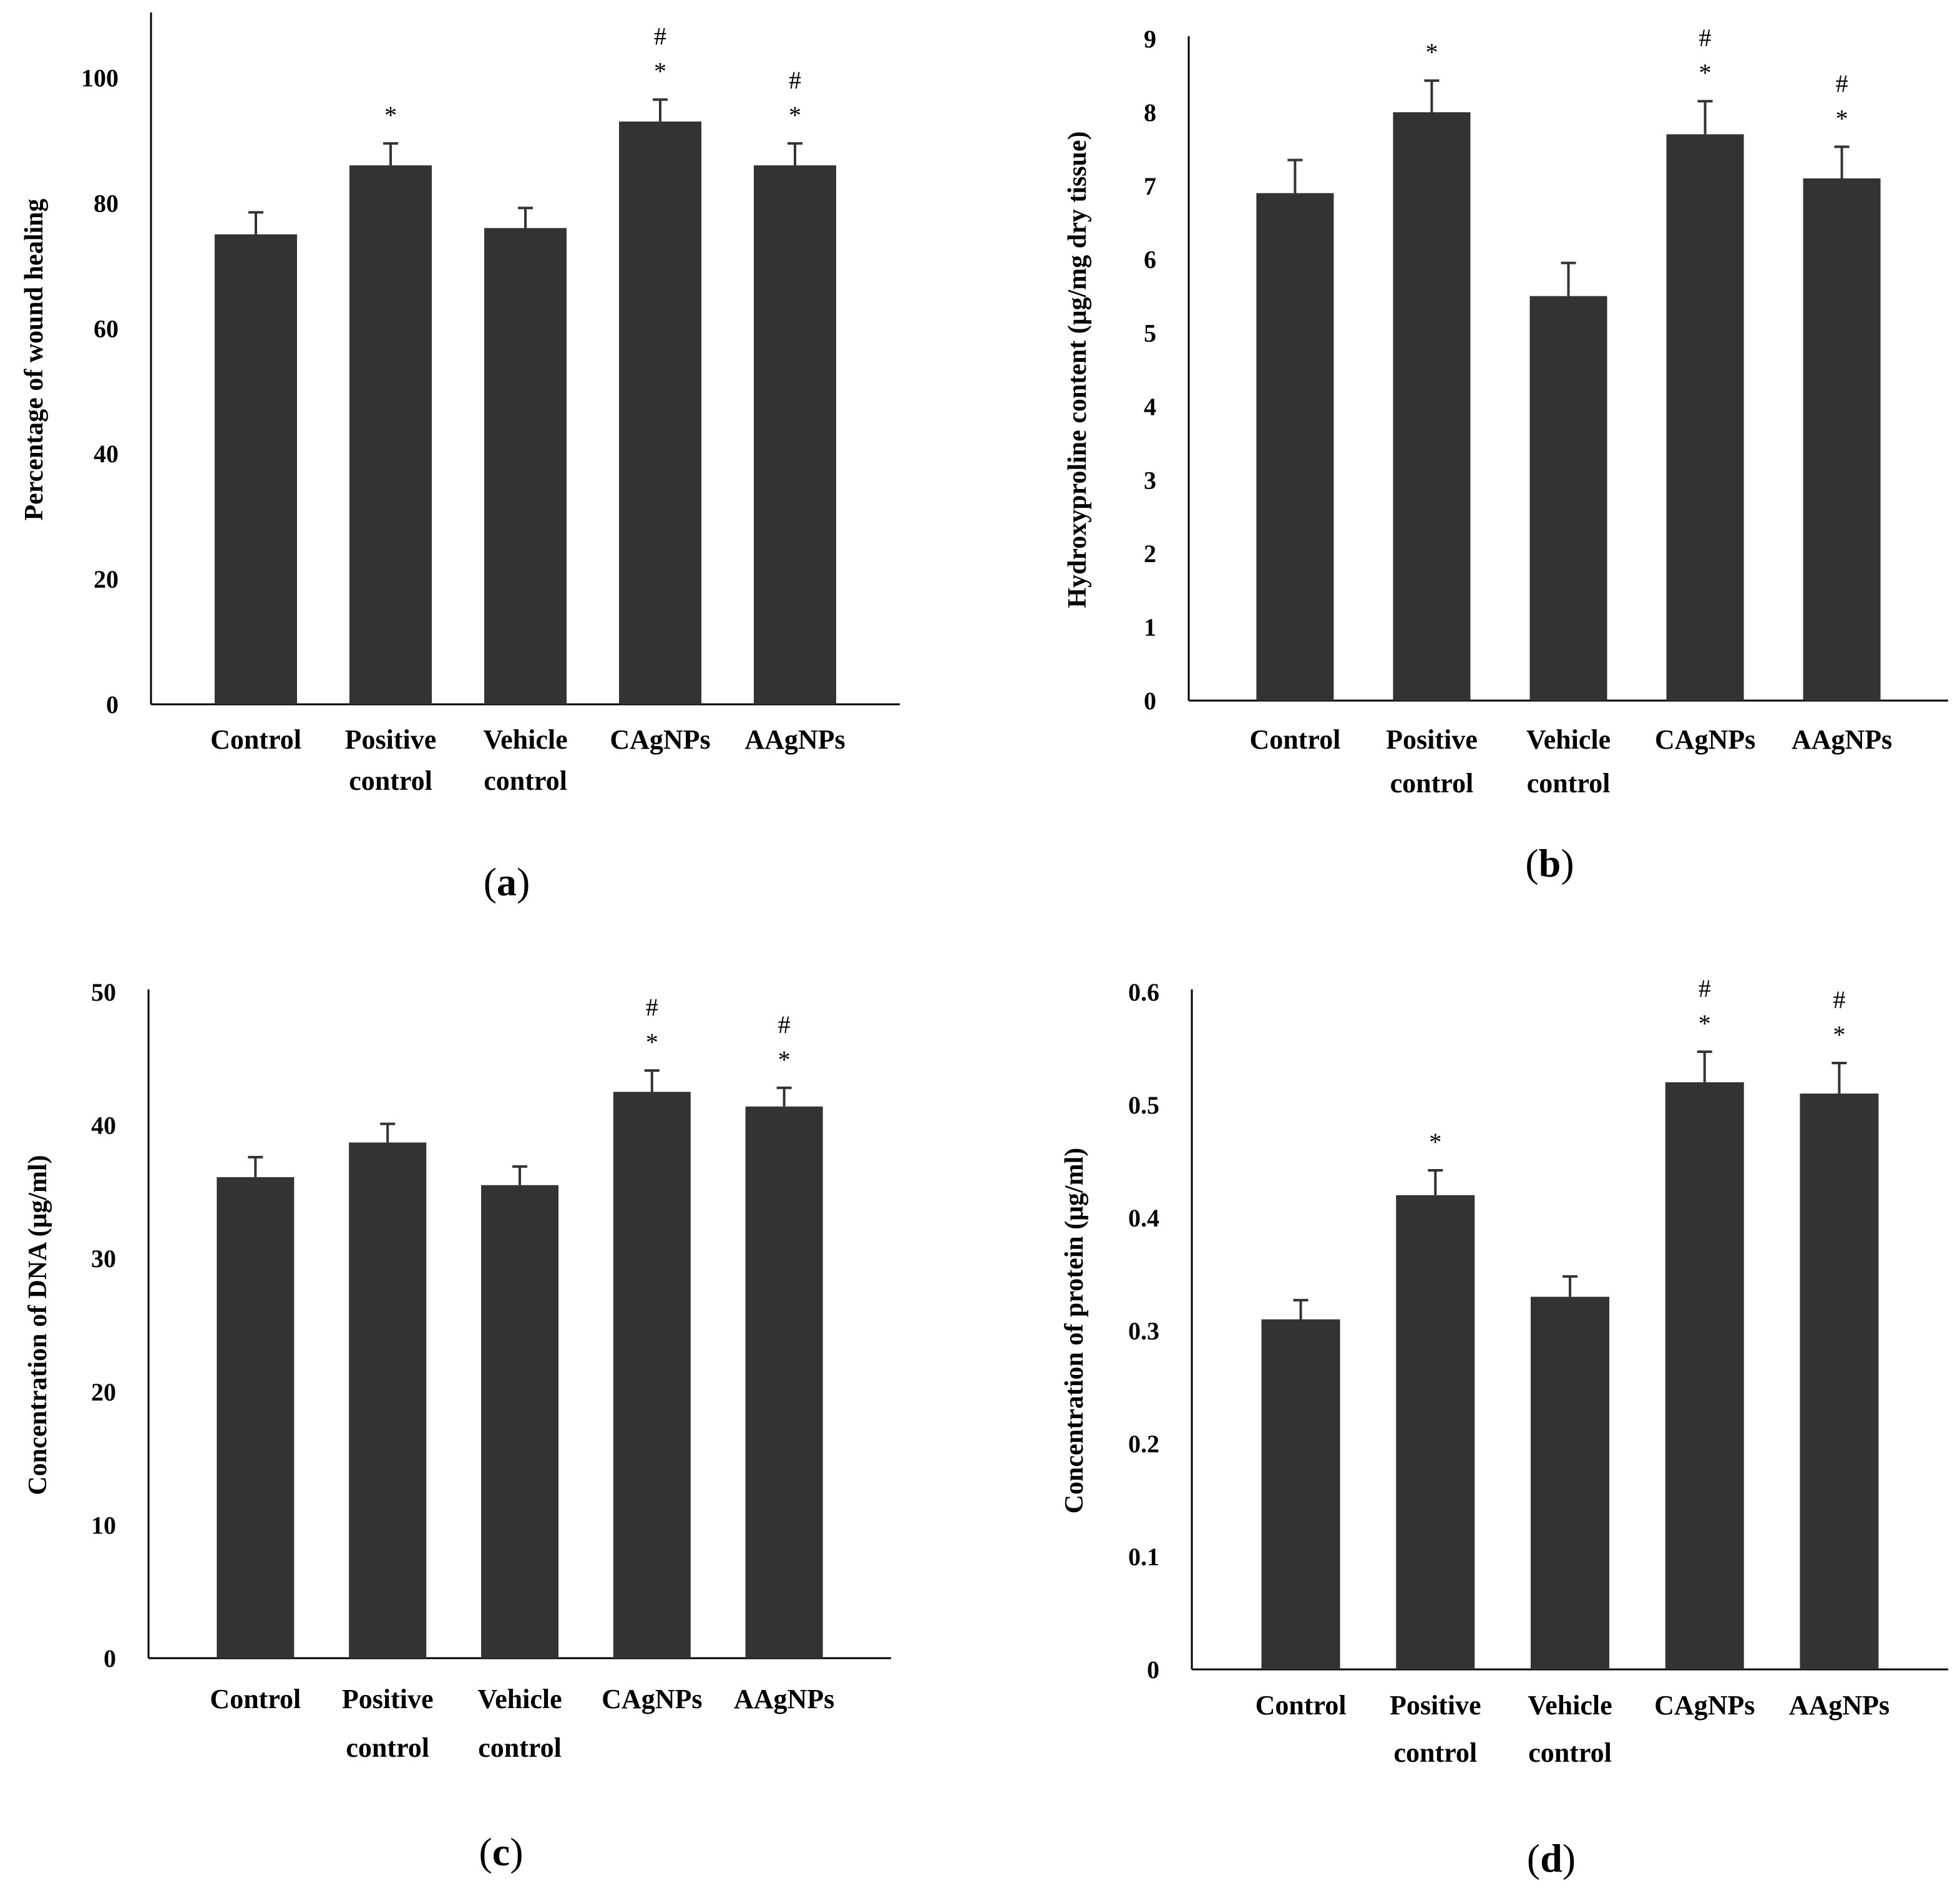 This screenshot has height=1889, width=1960. What do you see at coordinates (1143, 1105) in the screenshot?
I see `y-tick-label: 0.5` at bounding box center [1143, 1105].